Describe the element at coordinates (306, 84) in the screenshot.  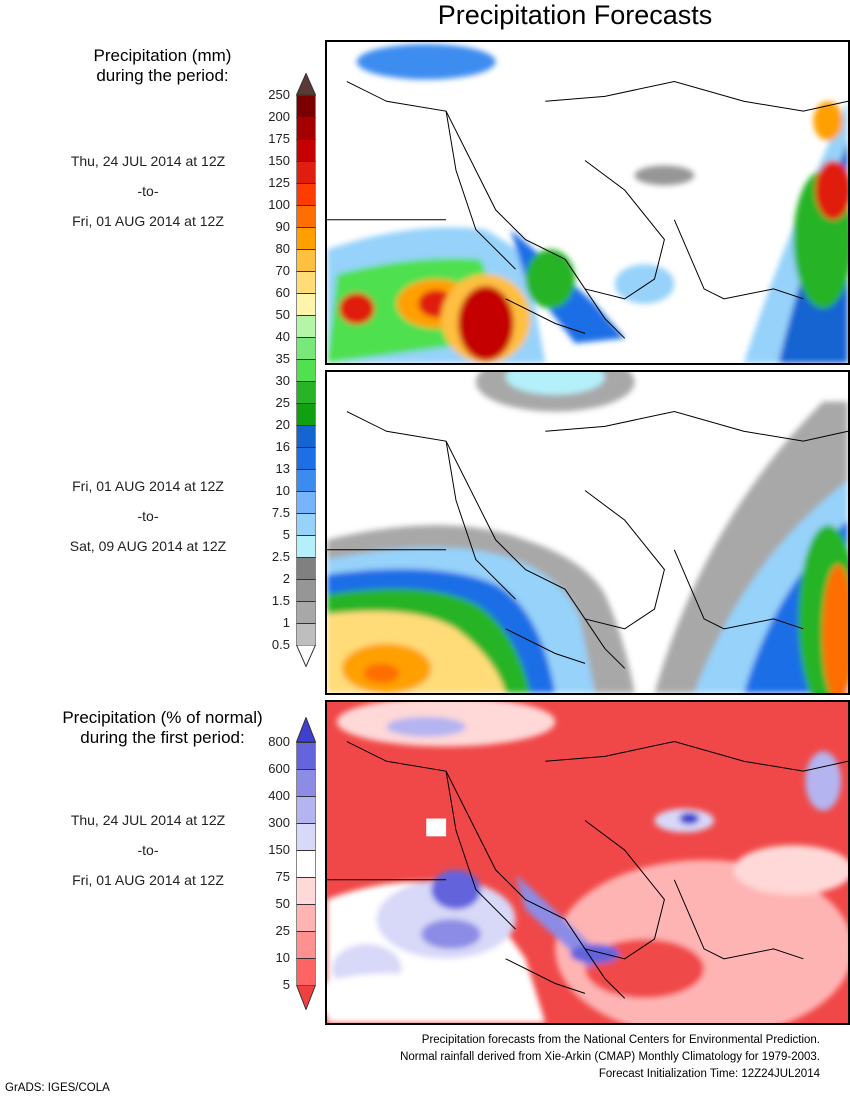
I see `legend1-over-triangle` at that location.